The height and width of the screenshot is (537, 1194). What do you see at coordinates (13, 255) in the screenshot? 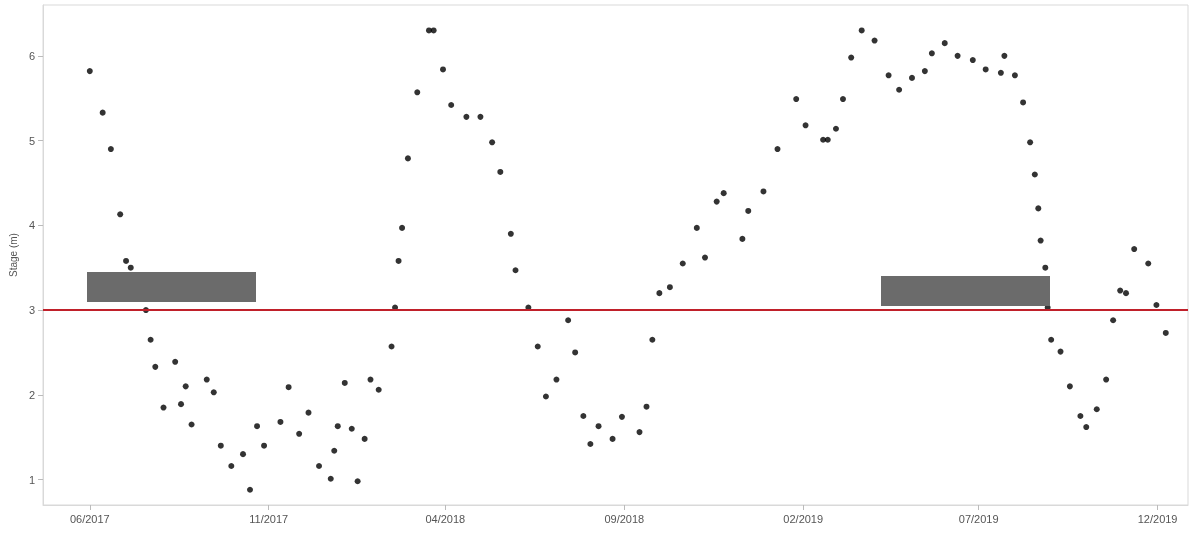
I see `y-axis-title: Stage (m)` at bounding box center [13, 255].